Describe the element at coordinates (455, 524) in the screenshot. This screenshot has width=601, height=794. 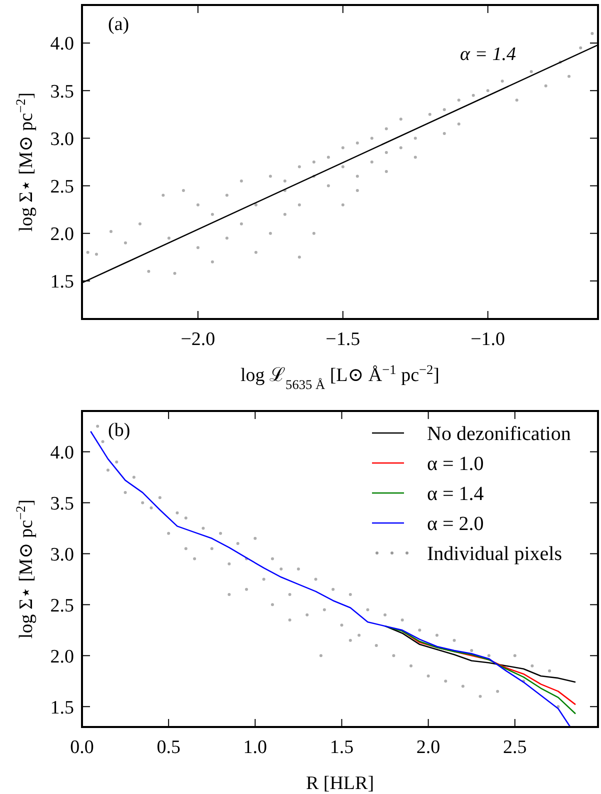
I see `legend-label: α = 2.0` at that location.